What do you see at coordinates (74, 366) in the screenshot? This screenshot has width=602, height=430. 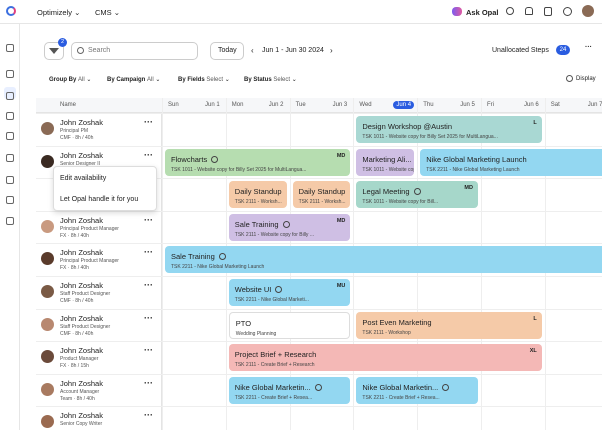 I see `person-hours: FX · 8h / 15h` at bounding box center [74, 366].